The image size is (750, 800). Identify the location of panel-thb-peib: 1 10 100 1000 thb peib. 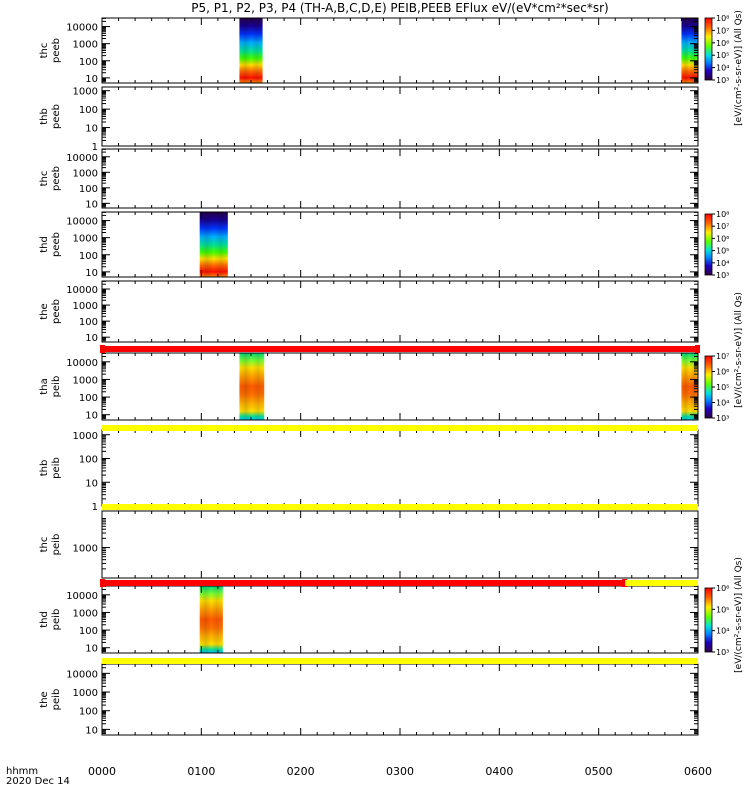
(369, 471).